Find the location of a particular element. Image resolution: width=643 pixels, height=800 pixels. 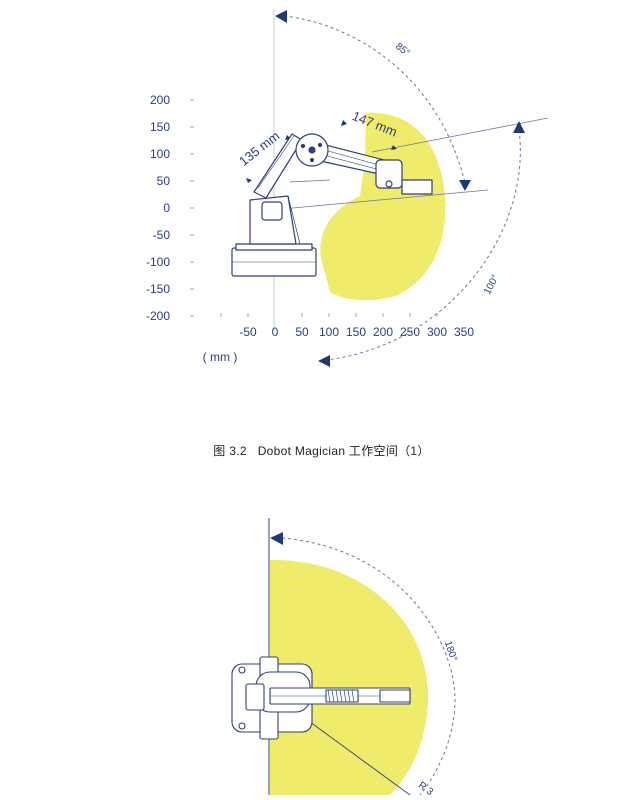

robot-arm-side-icon is located at coordinates (332, 205).